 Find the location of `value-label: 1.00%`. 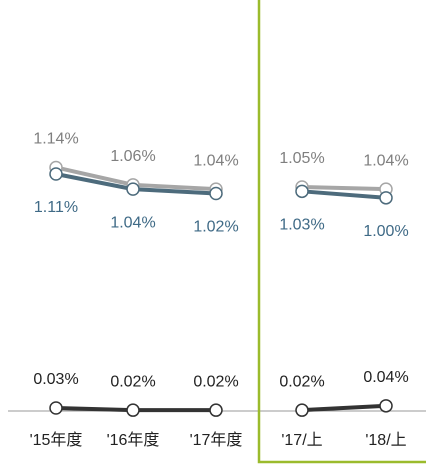

value-label: 1.00% is located at coordinates (385, 231).